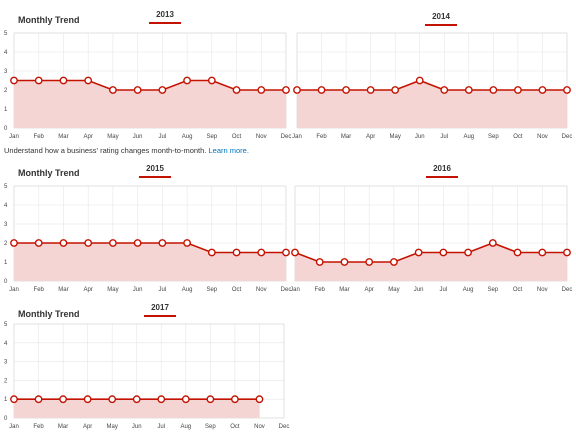 Image resolution: width=576 pixels, height=437 pixels. What do you see at coordinates (49, 20) in the screenshot?
I see `section-heading-1: Monthly Trend` at bounding box center [49, 20].